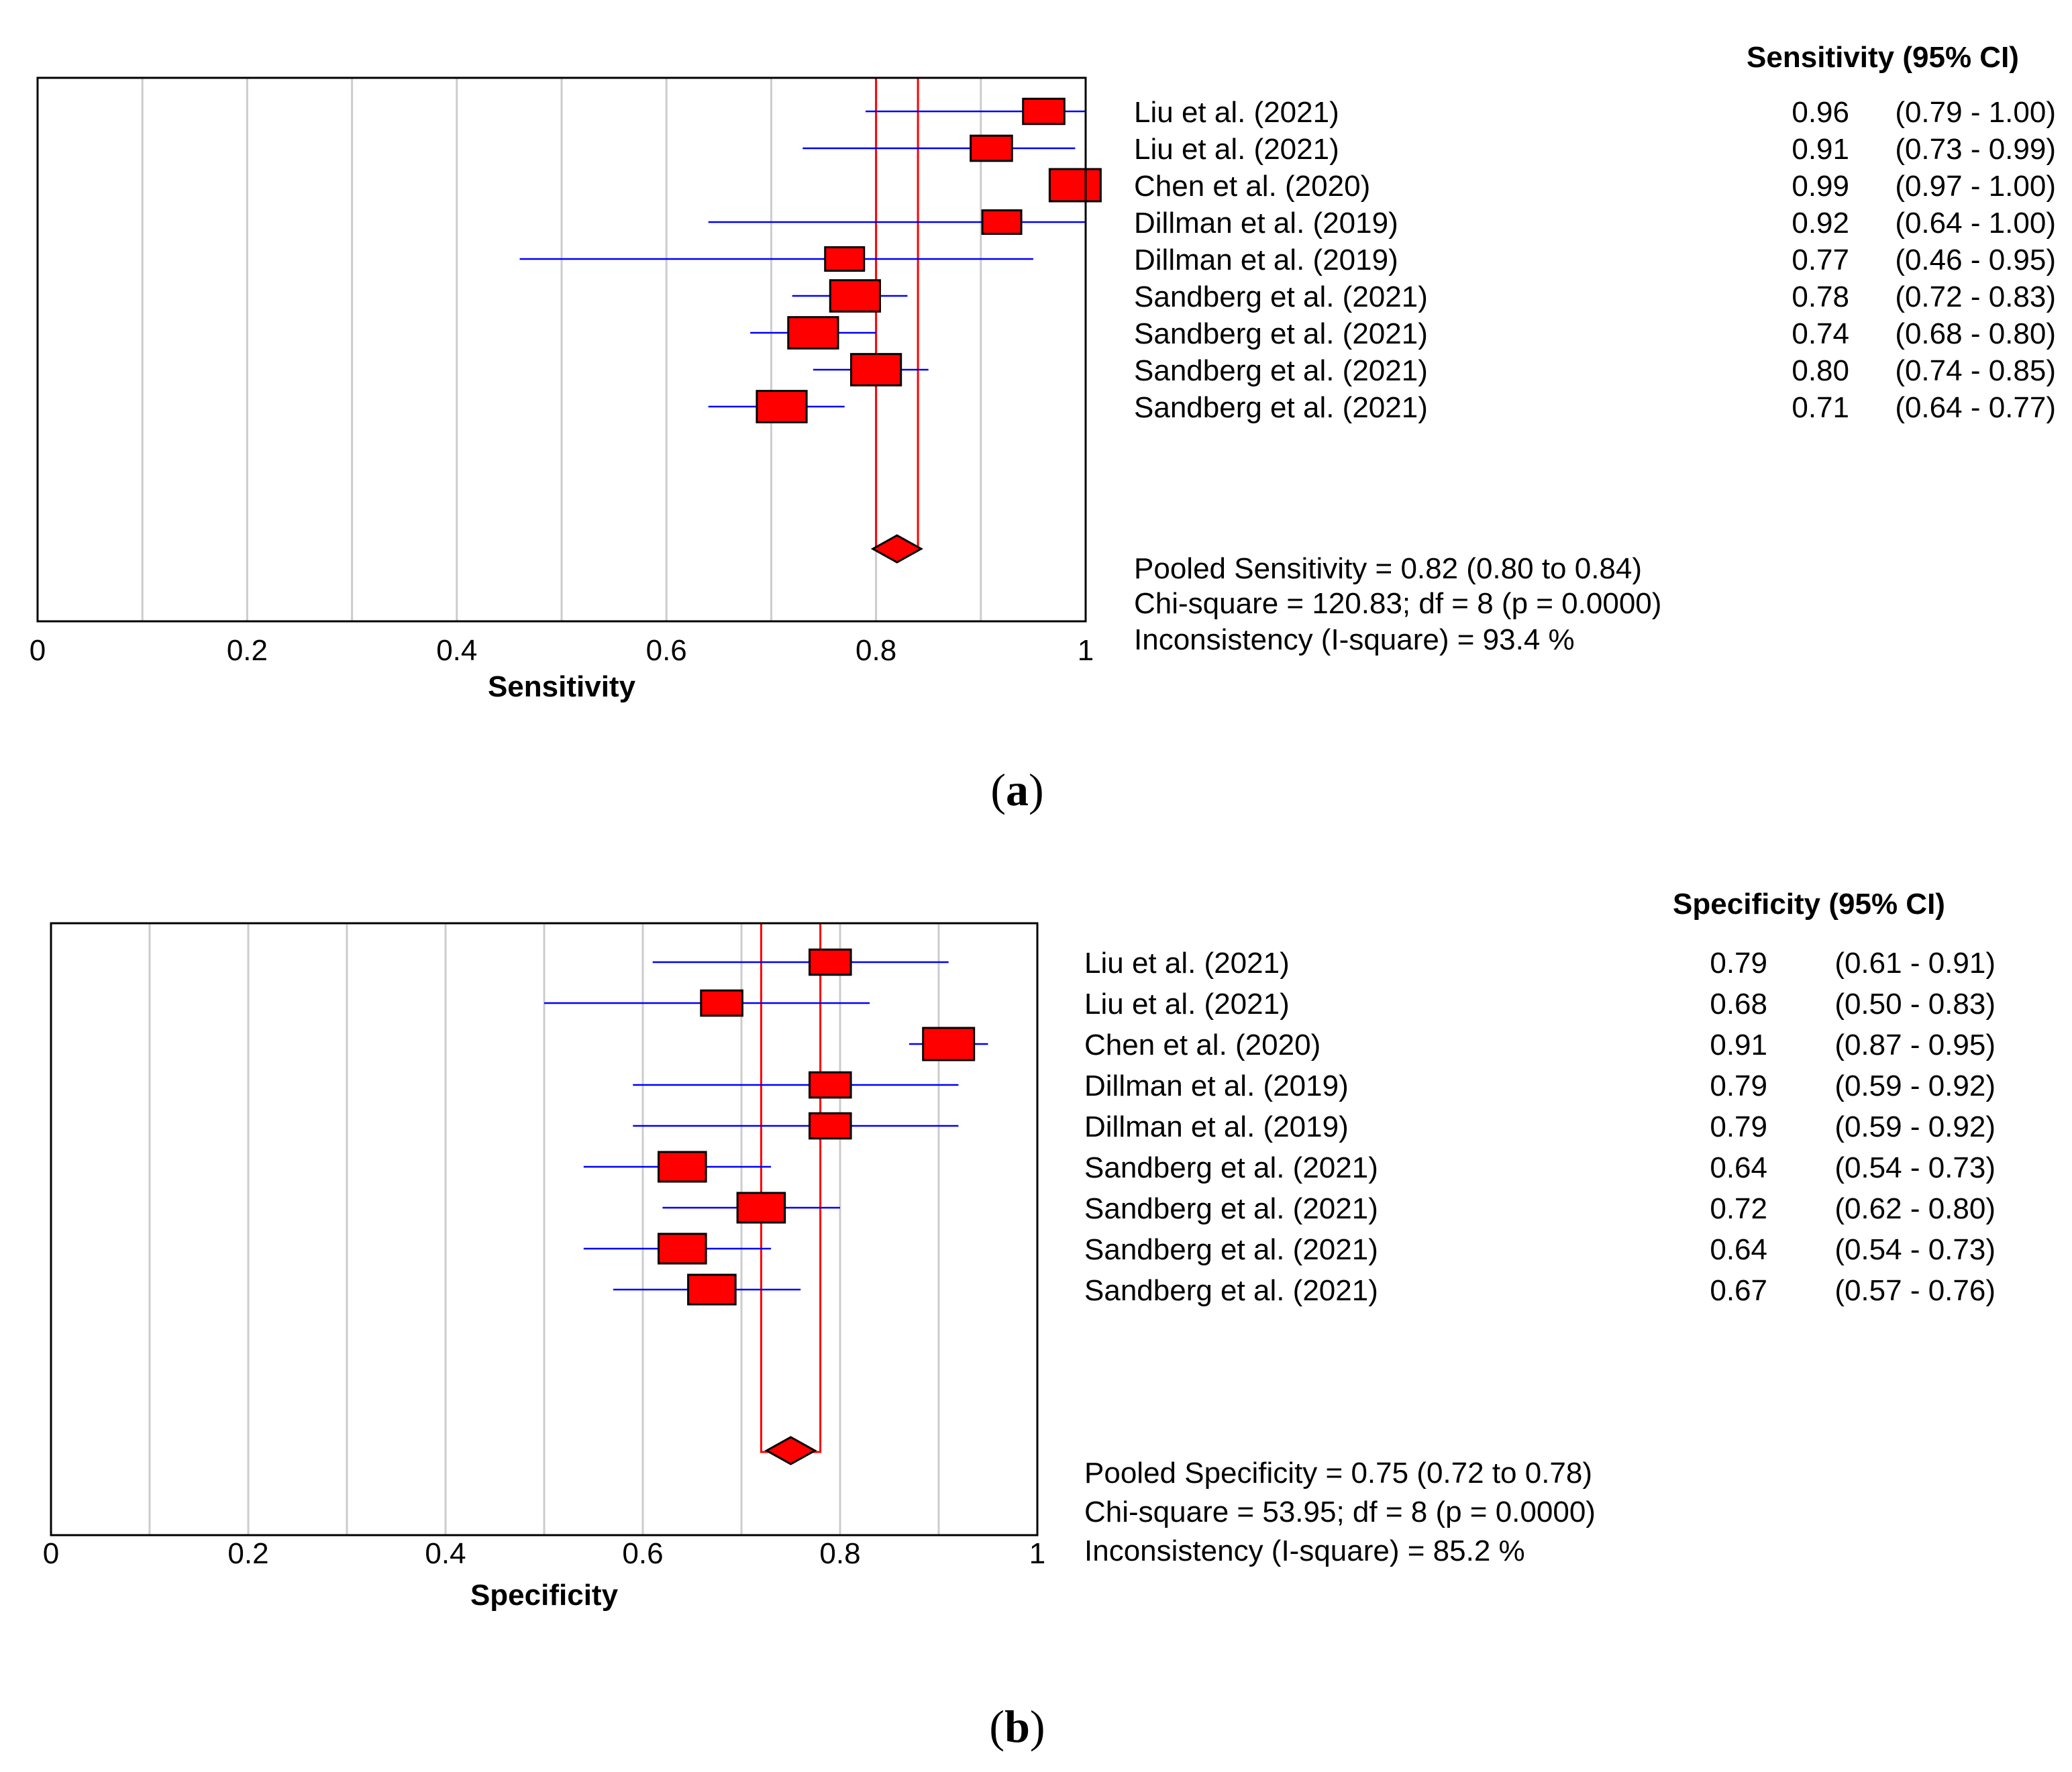  I want to click on column-header: Specificity (95% CI), so click(1809, 904).